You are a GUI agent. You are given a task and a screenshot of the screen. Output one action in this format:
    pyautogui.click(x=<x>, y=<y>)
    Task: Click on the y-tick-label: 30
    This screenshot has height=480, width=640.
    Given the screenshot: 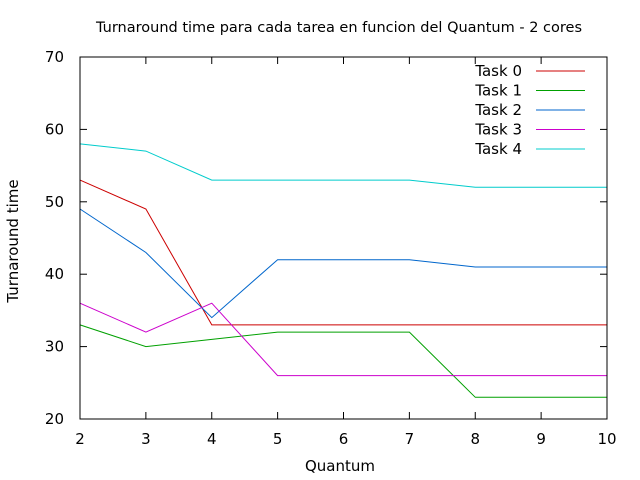 What is the action you would take?
    pyautogui.click(x=54, y=347)
    